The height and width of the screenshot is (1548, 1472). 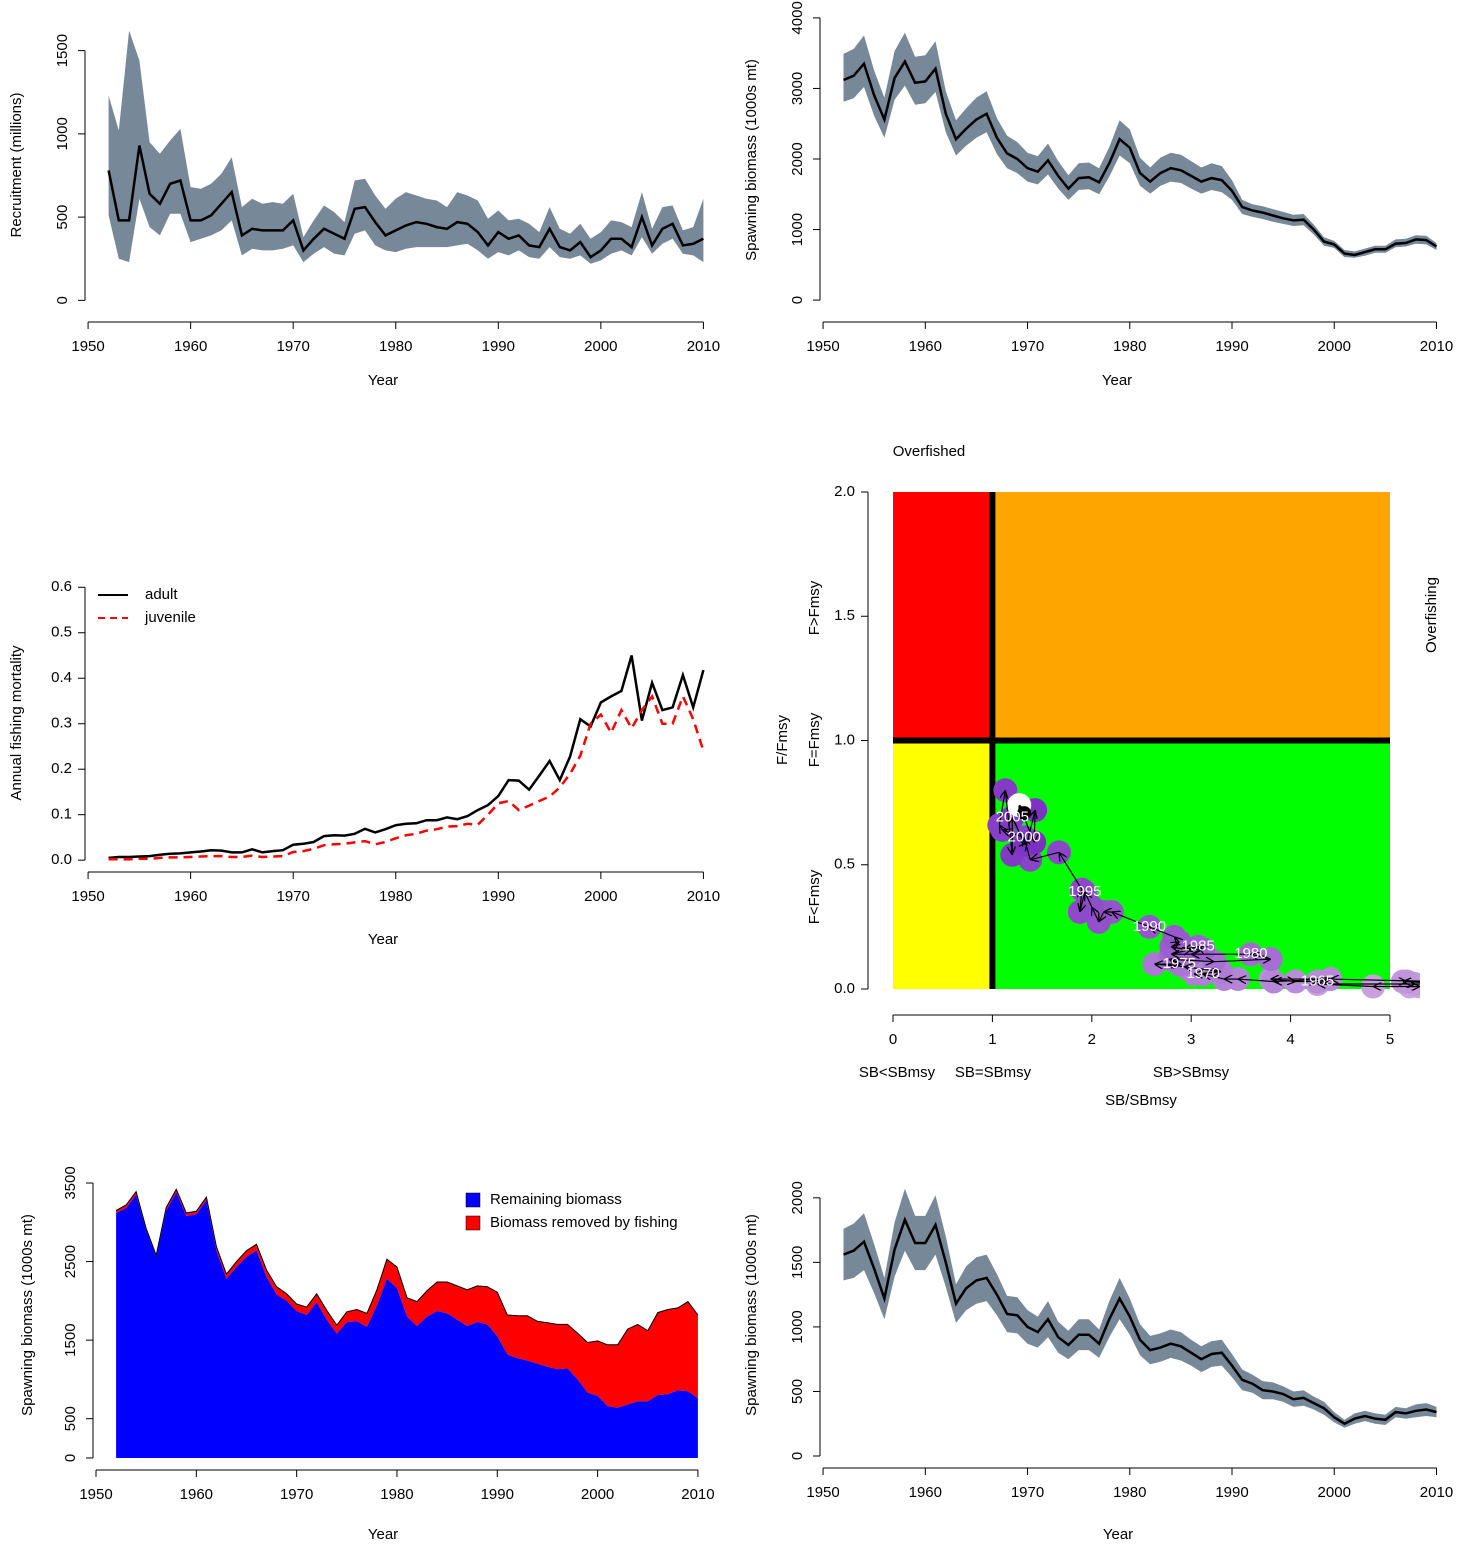 What do you see at coordinates (814, 607) in the screenshot?
I see `annotation: F>Fmsy` at bounding box center [814, 607].